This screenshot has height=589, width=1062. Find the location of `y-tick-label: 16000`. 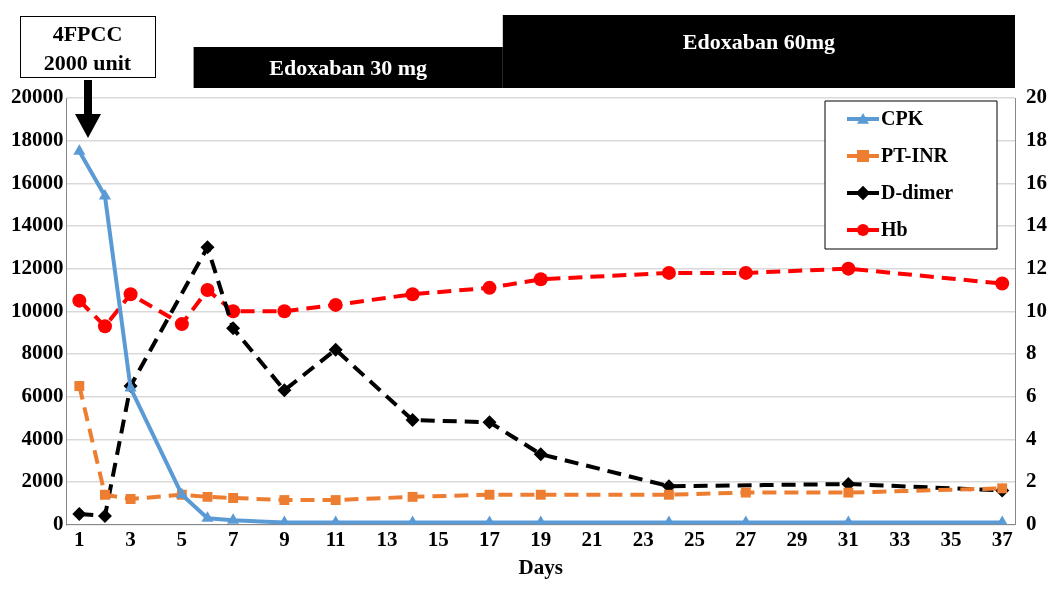

y-tick-label: 16000 is located at coordinates (37, 181).